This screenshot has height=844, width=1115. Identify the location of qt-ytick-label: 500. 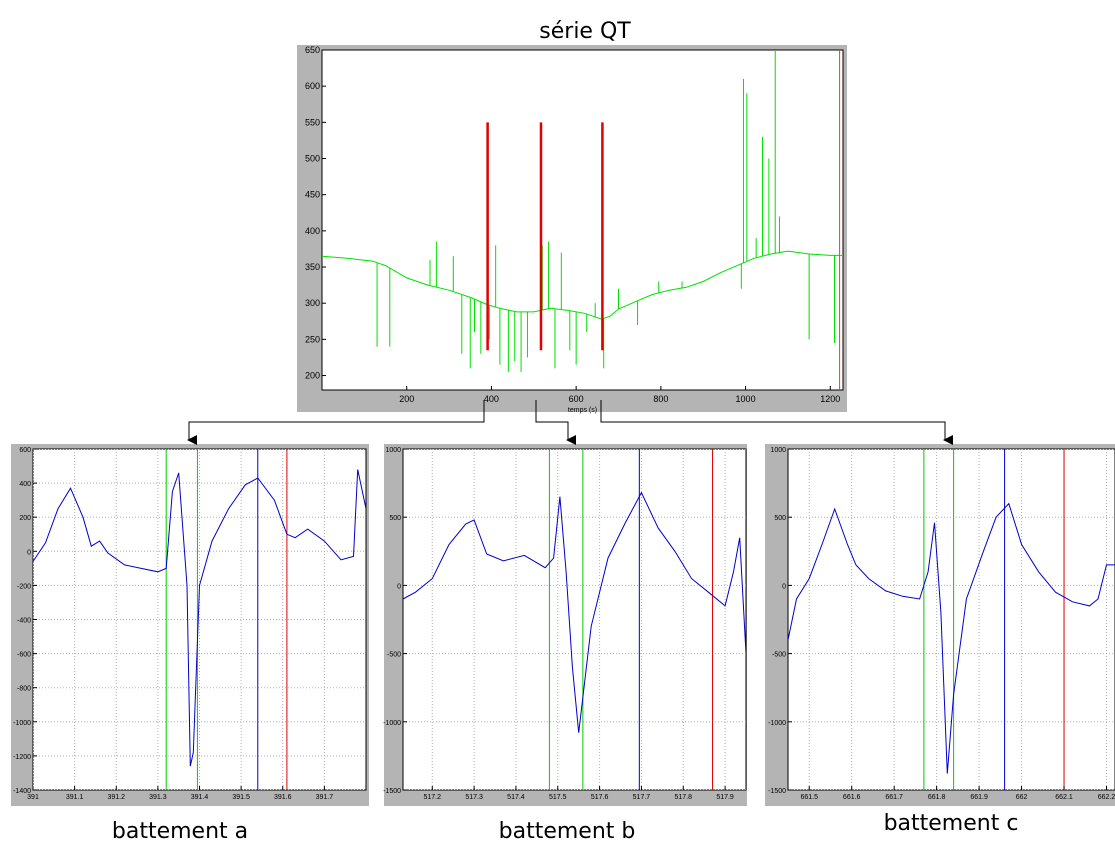
(312, 159).